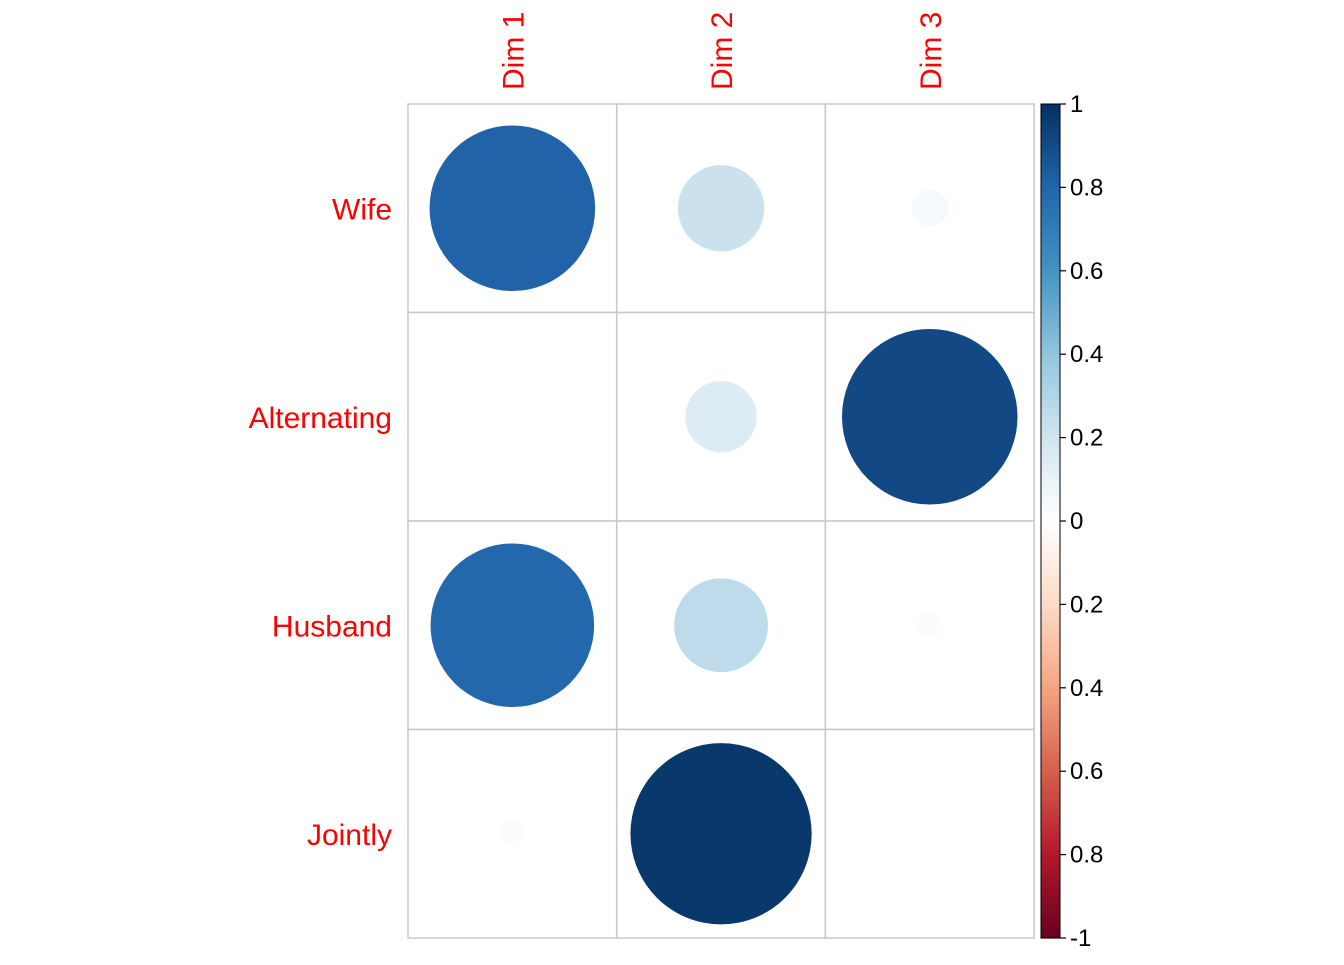 The width and height of the screenshot is (1344, 965). What do you see at coordinates (1086, 771) in the screenshot?
I see `colorbar-tick-label: 0.6` at bounding box center [1086, 771].